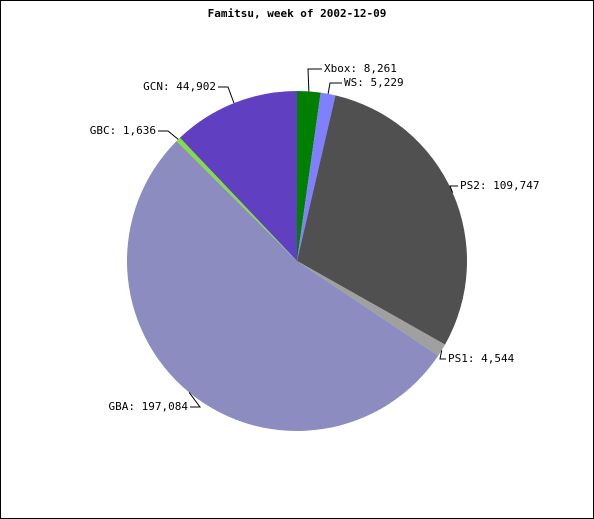 This screenshot has height=519, width=594. I want to click on slice-label: Xbox: 8,261, so click(360, 68).